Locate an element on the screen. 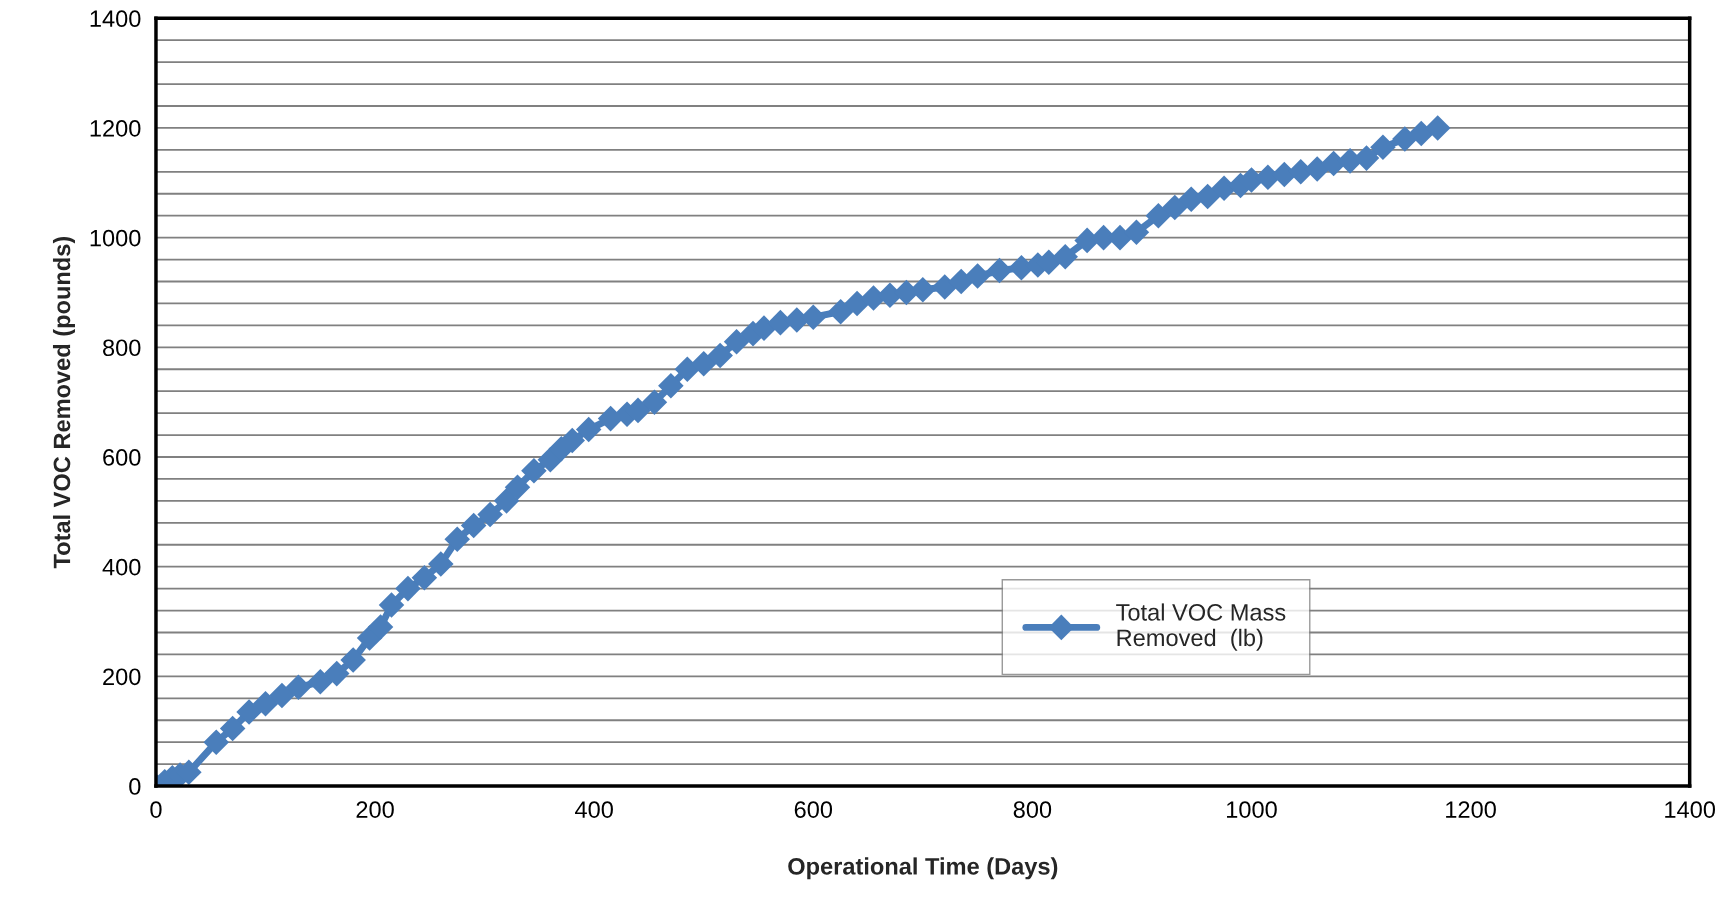 The width and height of the screenshot is (1733, 914). y-tick-label: 1000 is located at coordinates (115, 238).